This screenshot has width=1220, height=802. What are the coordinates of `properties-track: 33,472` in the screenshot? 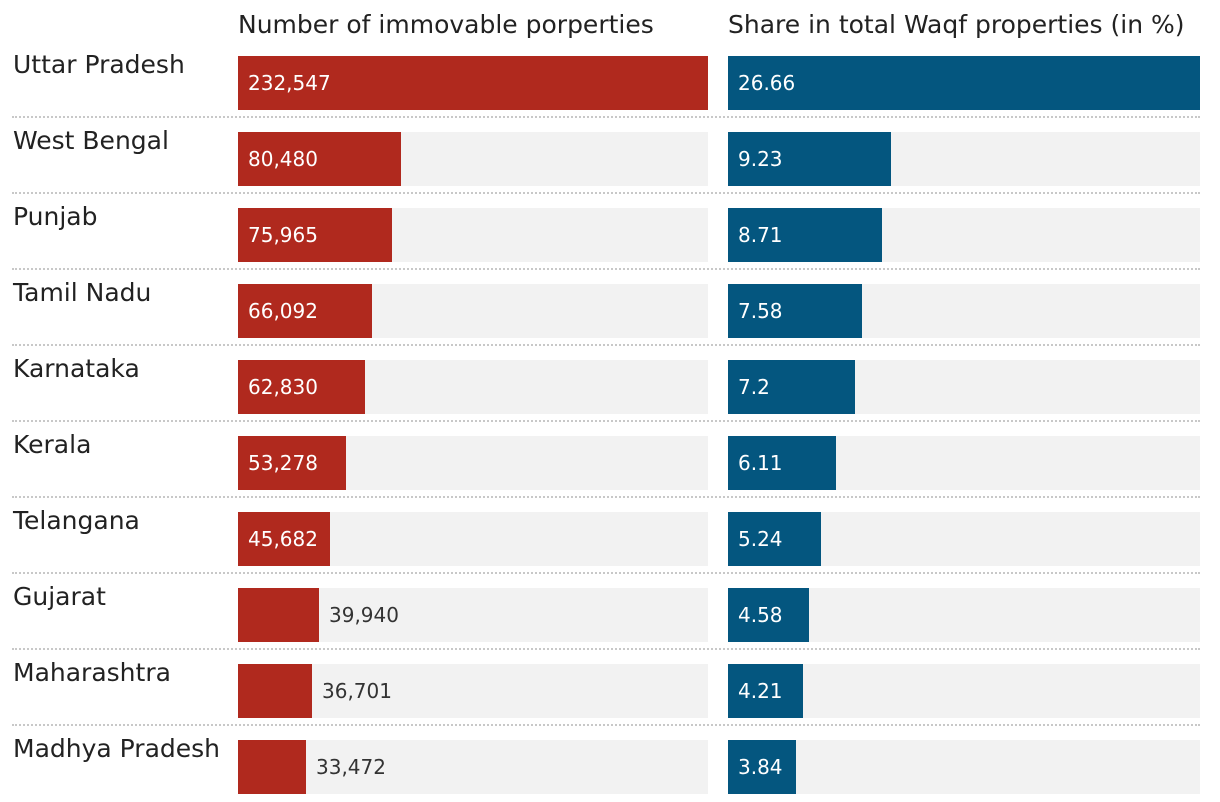 It's located at (473, 767).